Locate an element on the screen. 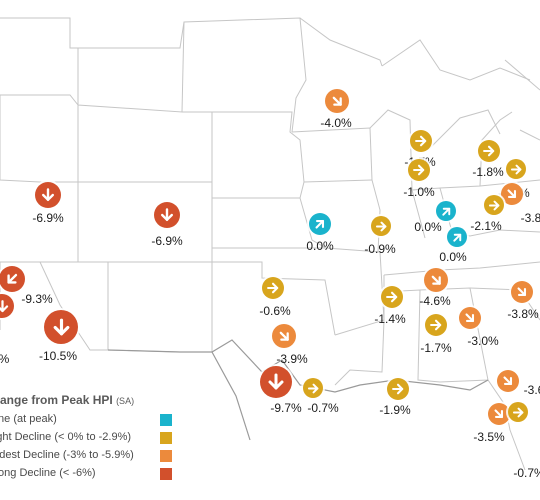 Image resolution: width=540 pixels, height=500 pixels. marker-mi is located at coordinates (421, 141).